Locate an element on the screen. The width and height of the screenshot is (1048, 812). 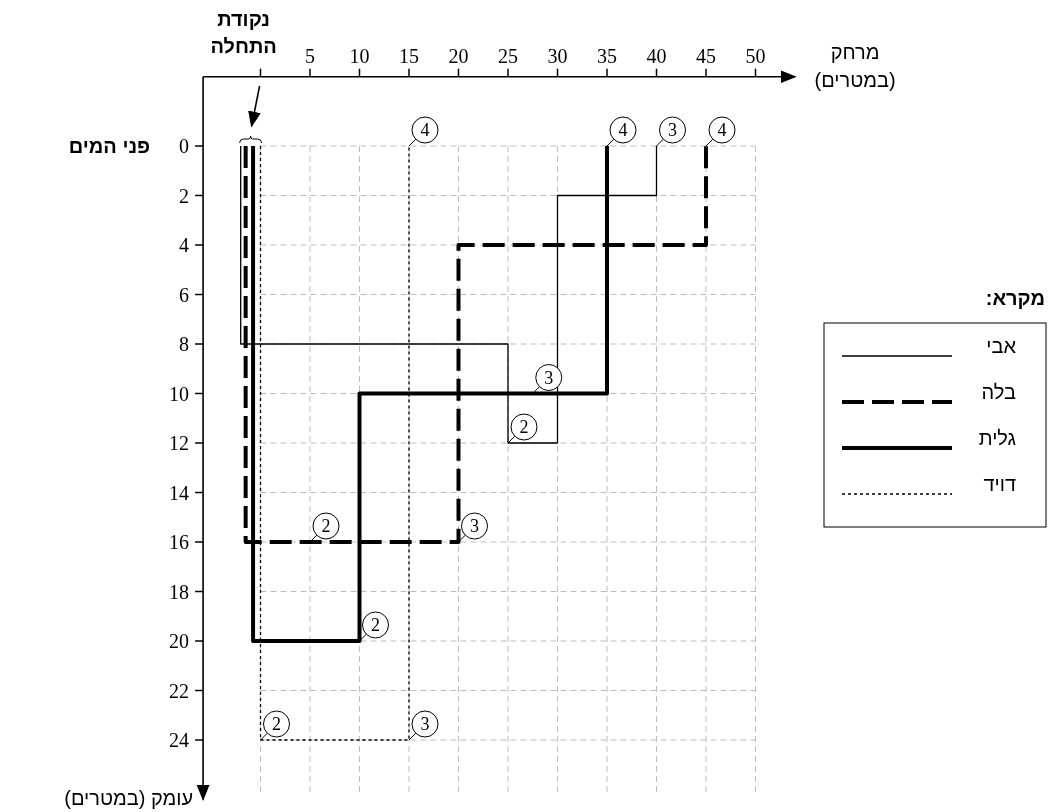
y-tick-label: 4 is located at coordinates (184, 245).